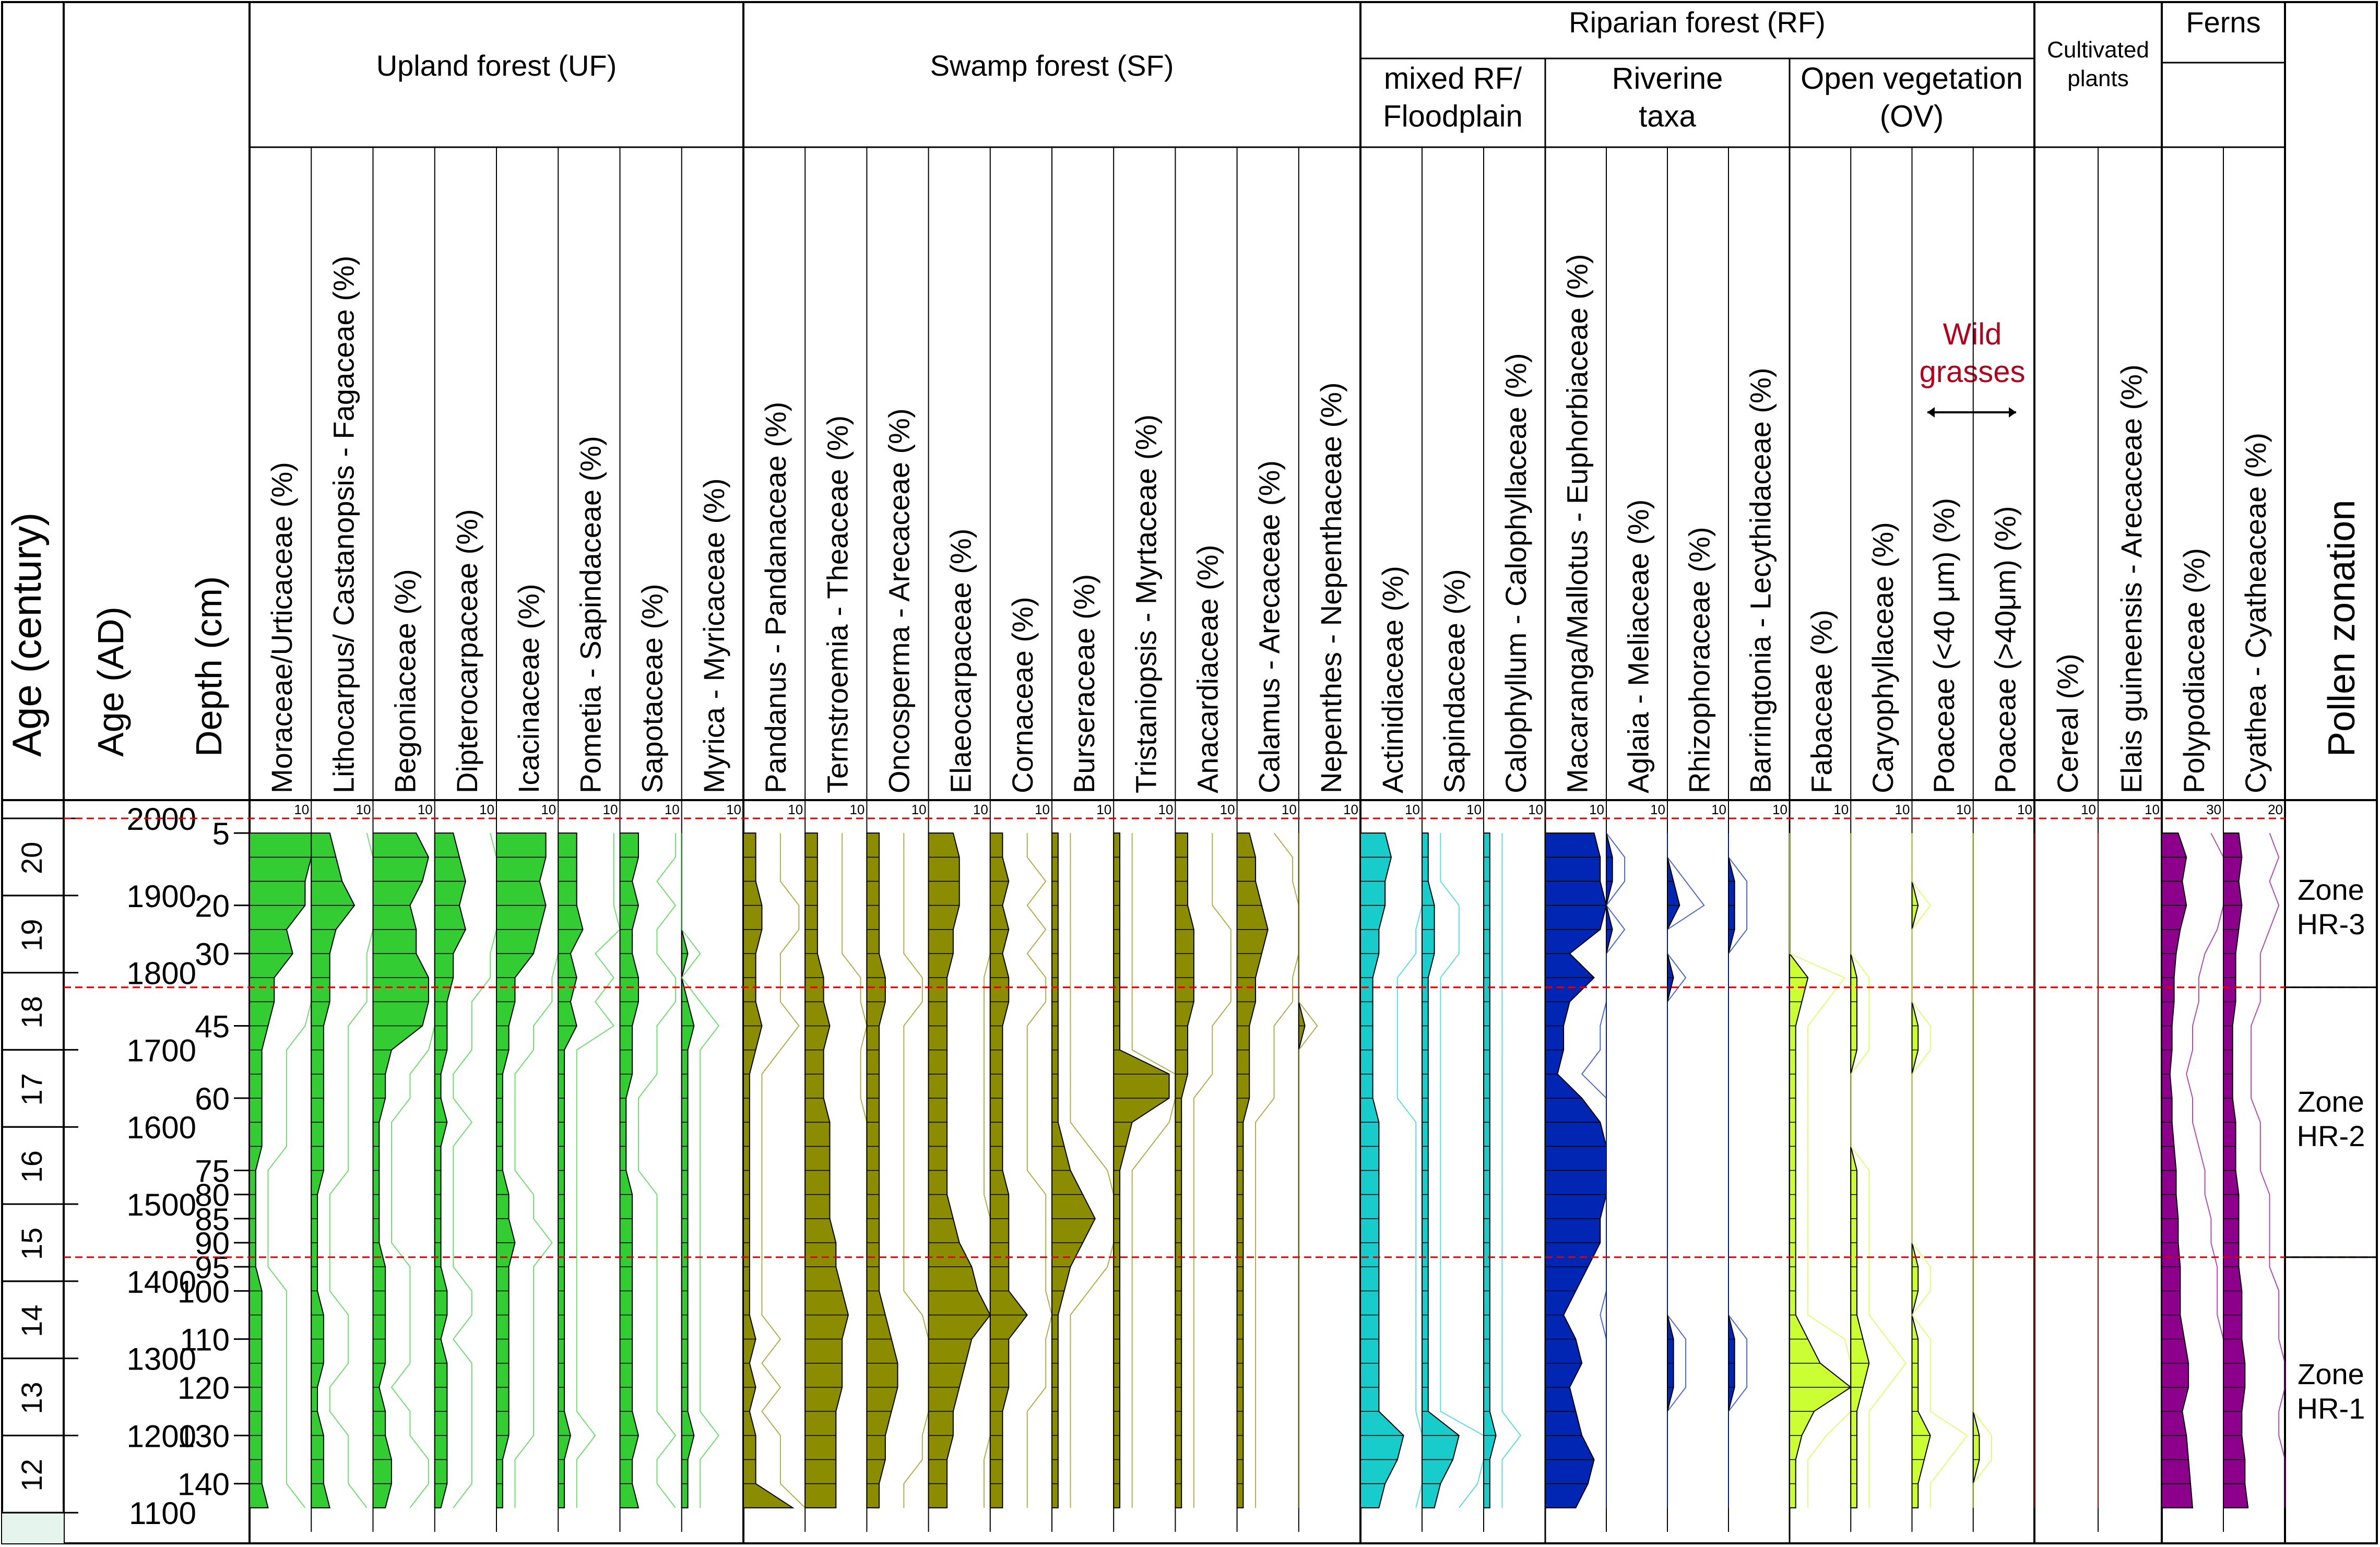 The height and width of the screenshot is (1547, 2380). What do you see at coordinates (2098, 64) in the screenshot?
I see `group-label: Cultivated plants` at bounding box center [2098, 64].